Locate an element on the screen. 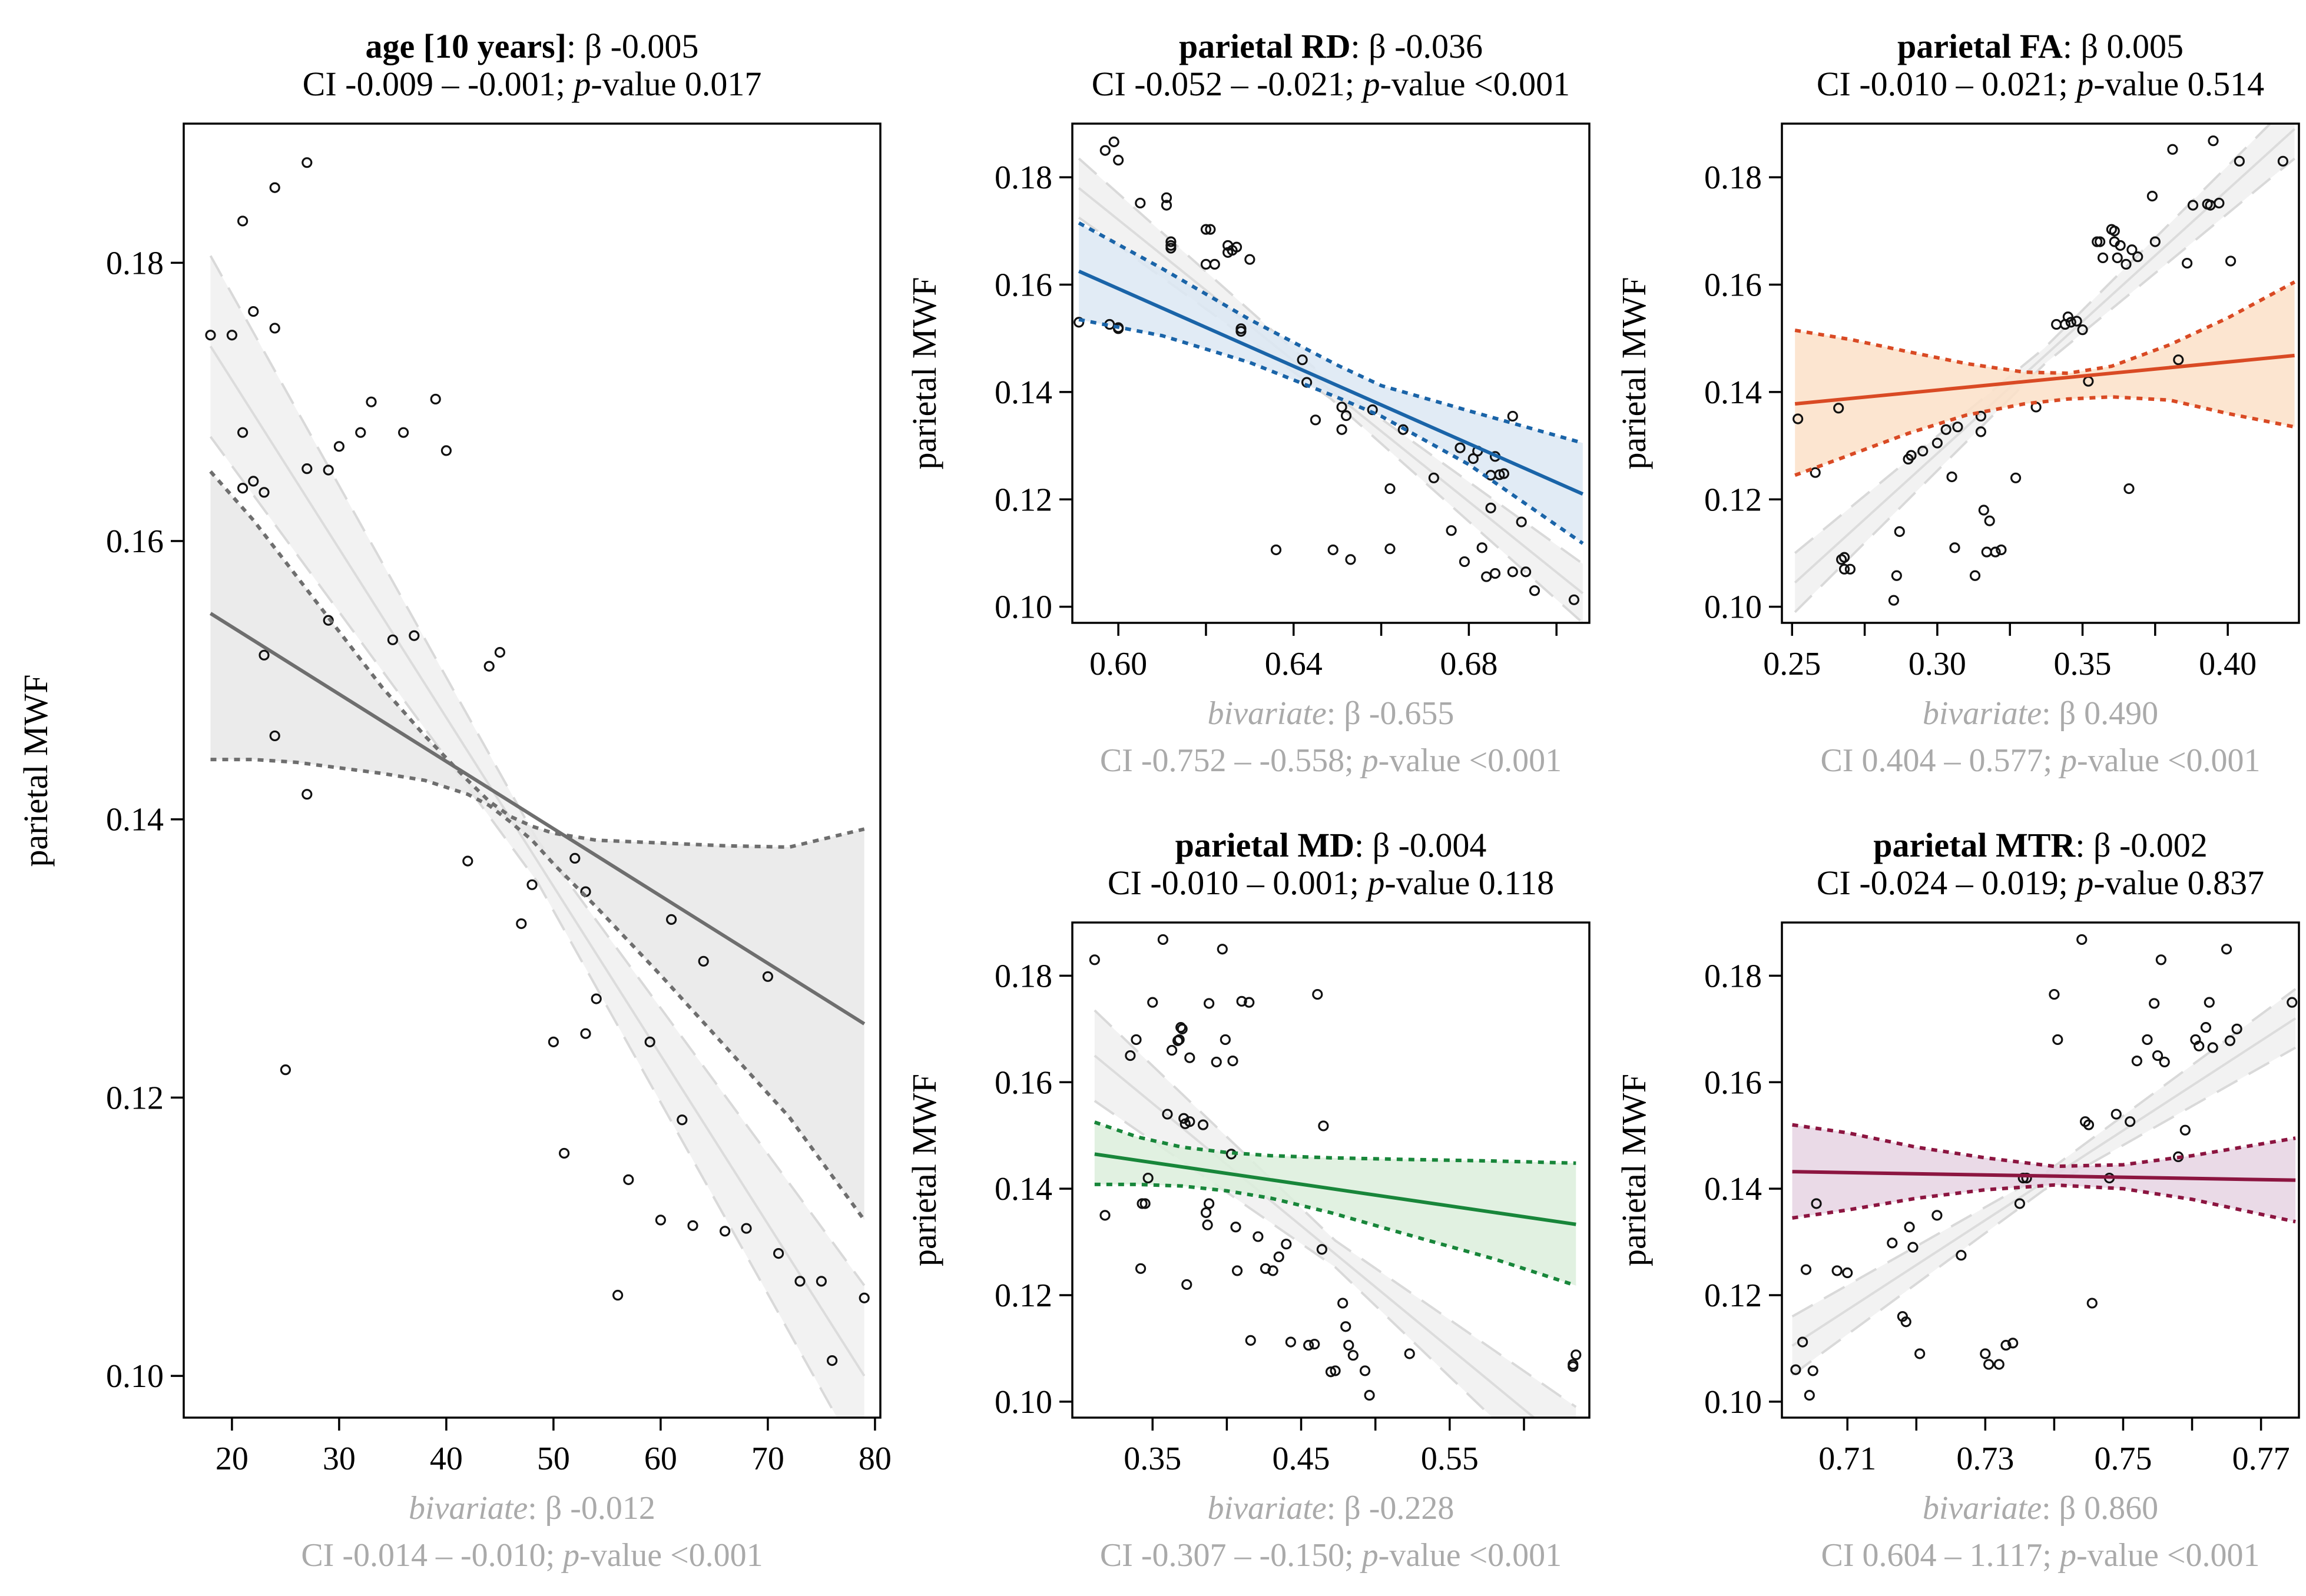 Image resolution: width=2306 pixels, height=1596 pixels. panel-title: parietal MTR: β -0.002 is located at coordinates (2040, 845).